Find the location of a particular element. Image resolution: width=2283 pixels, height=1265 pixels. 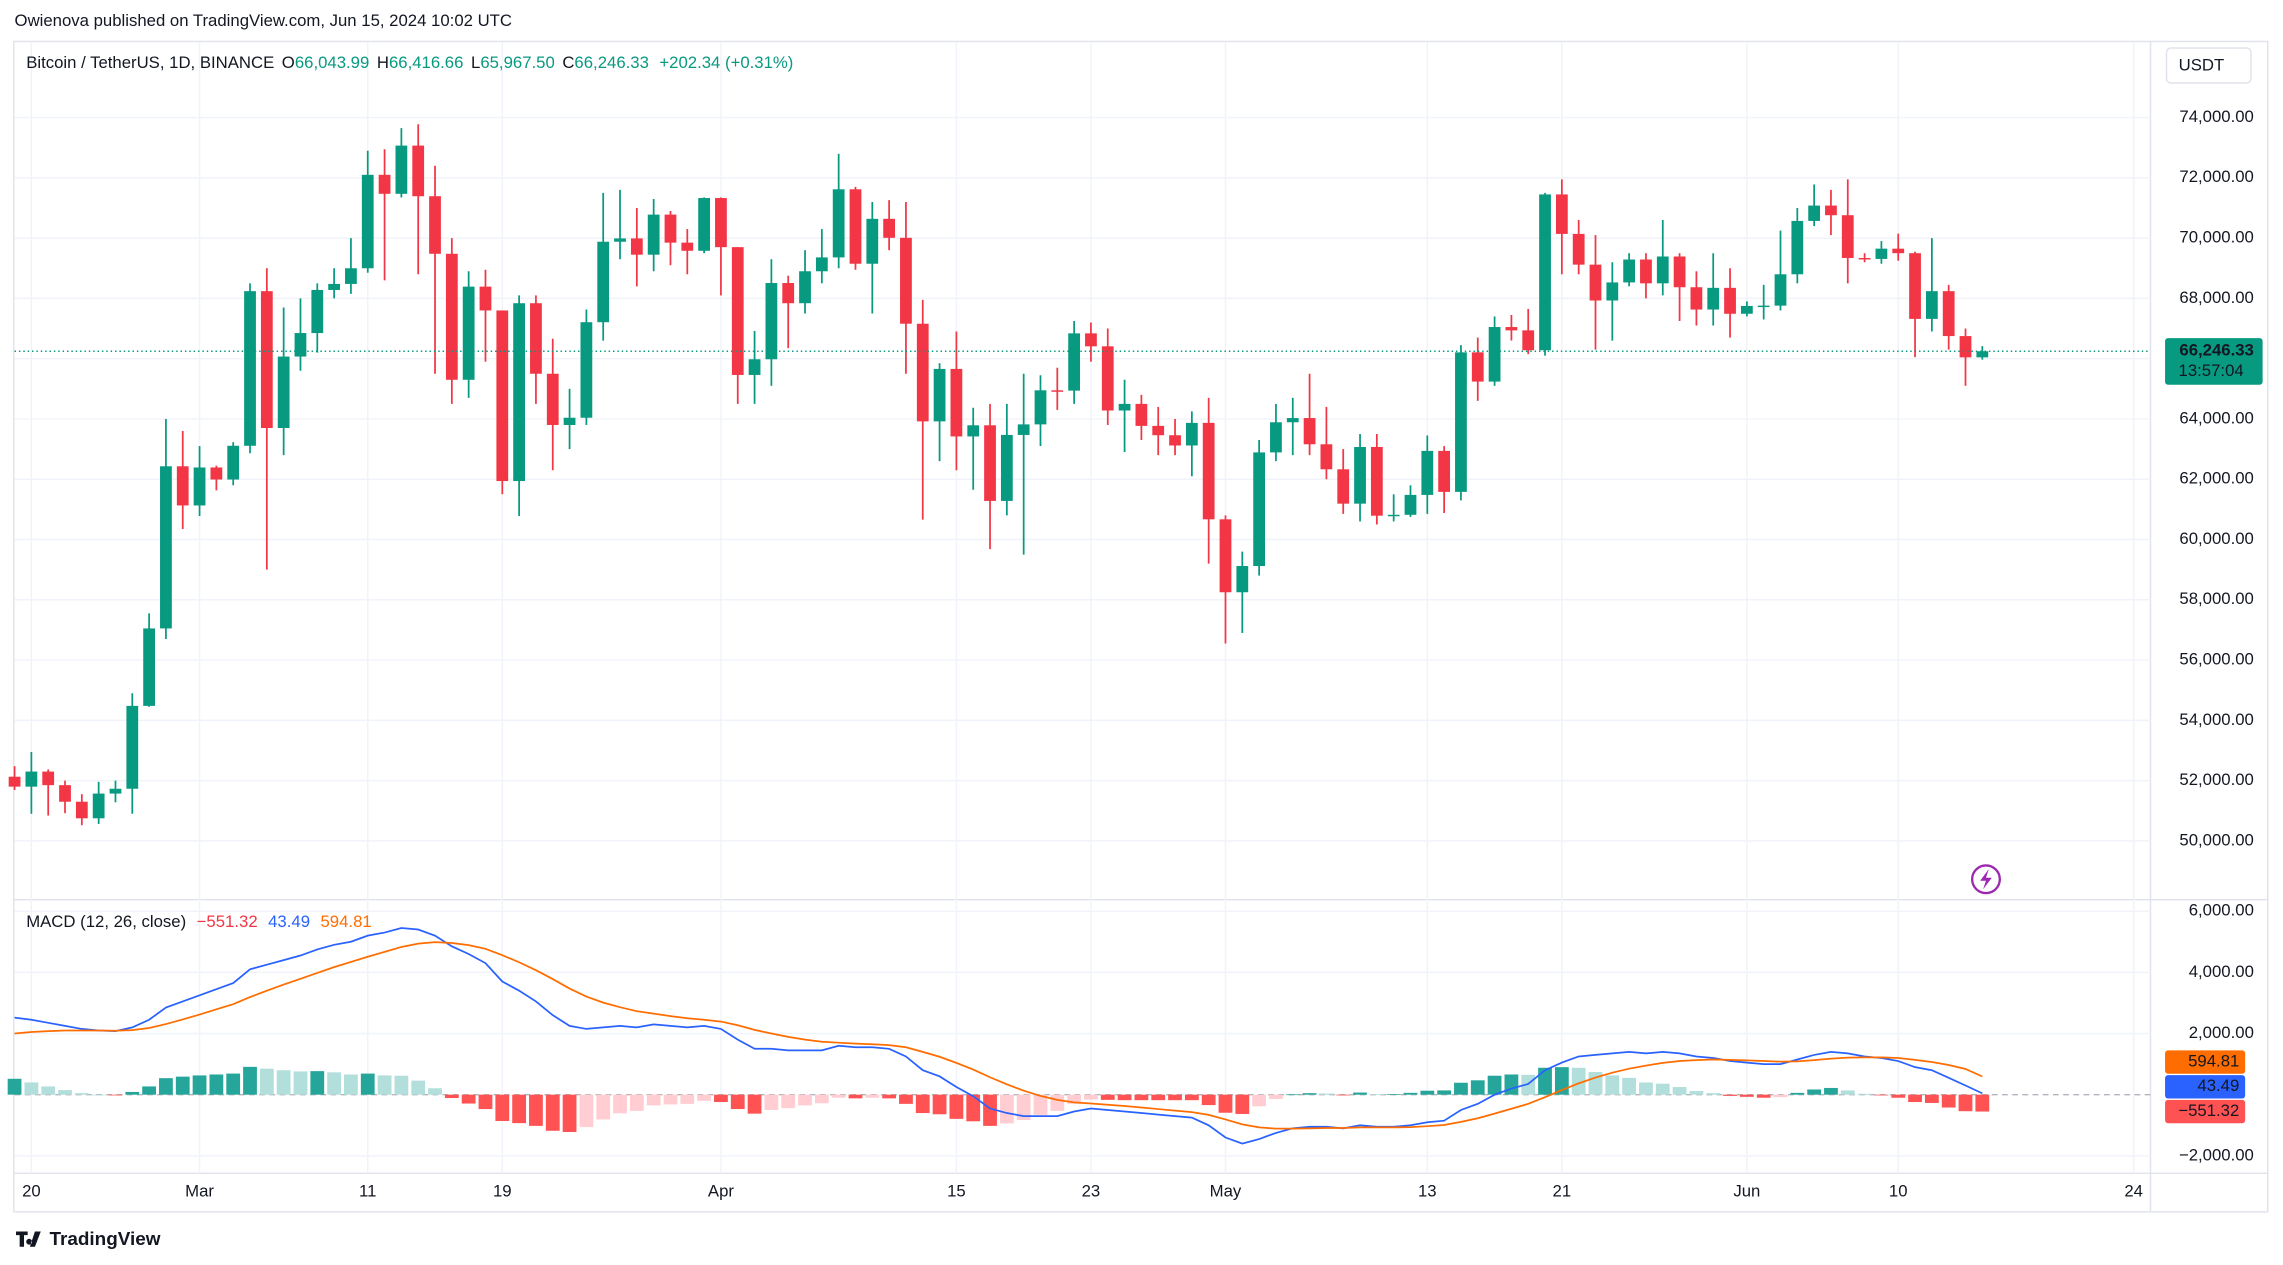

y-tick-label: 58,000.00 is located at coordinates (2216, 598).